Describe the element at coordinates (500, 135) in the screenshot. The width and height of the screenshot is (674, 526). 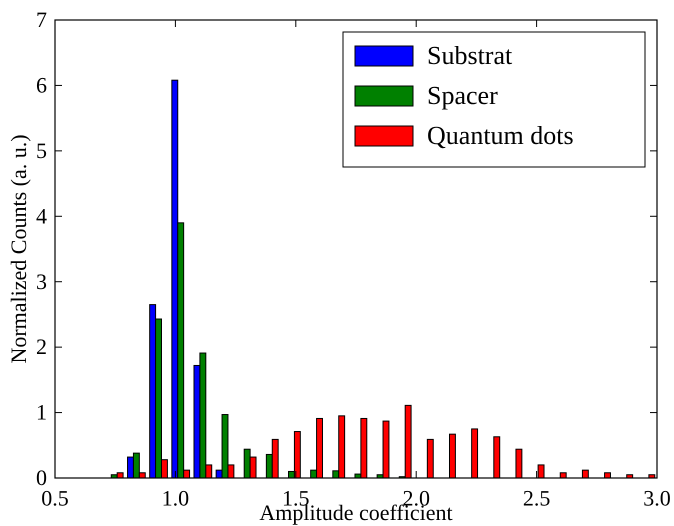
I see `legend-label: Quantum dots` at that location.